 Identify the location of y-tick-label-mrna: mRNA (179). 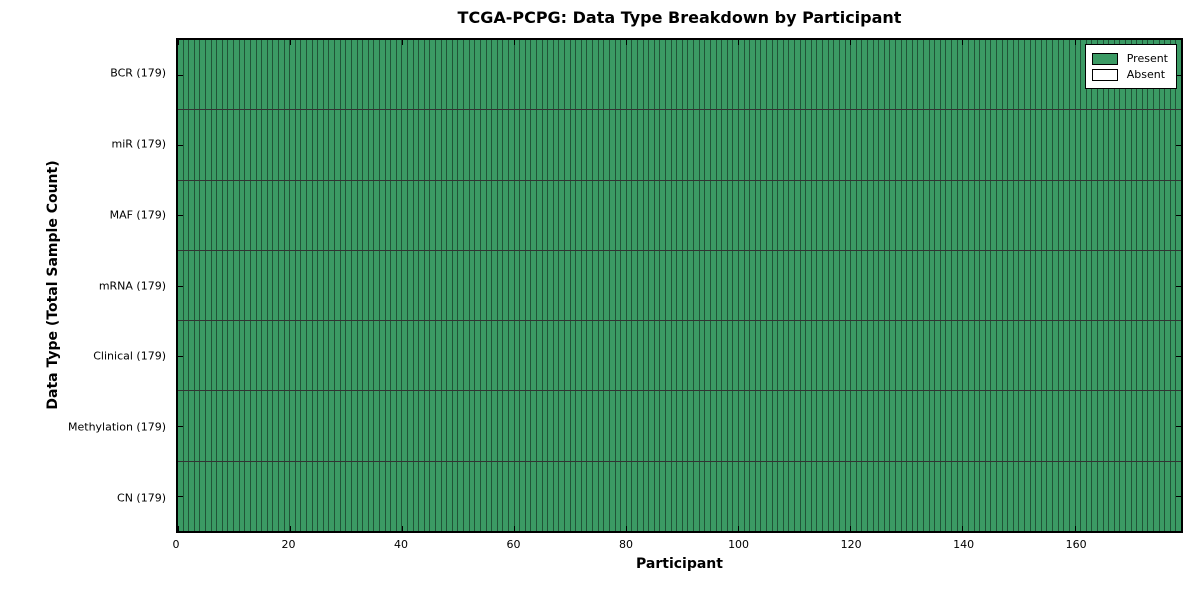
(132, 285).